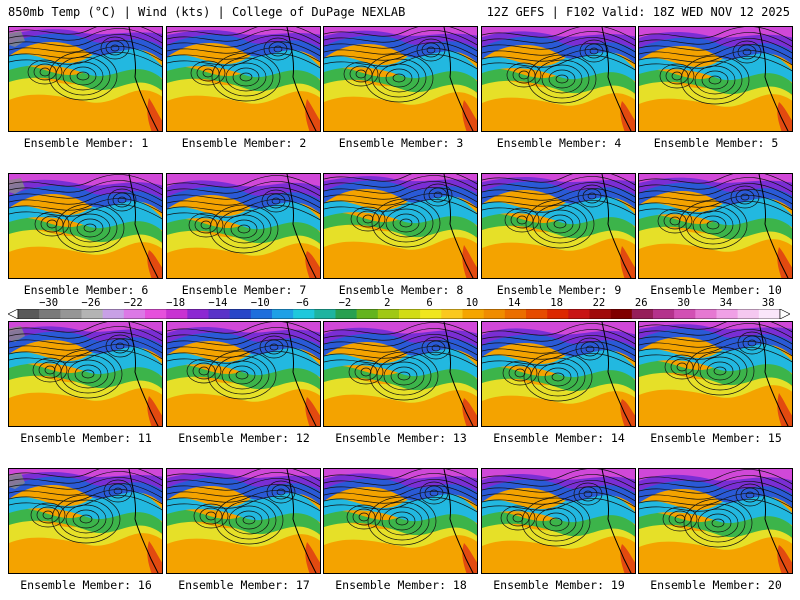 The image size is (800, 600). Describe the element at coordinates (244, 290) in the screenshot. I see `ensemble-member-label: Ensemble Member: 7` at that location.